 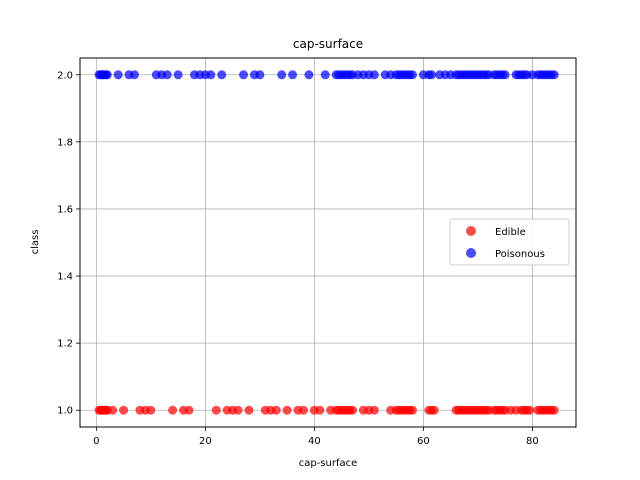 I want to click on x-tick-label: 60, so click(x=423, y=441).